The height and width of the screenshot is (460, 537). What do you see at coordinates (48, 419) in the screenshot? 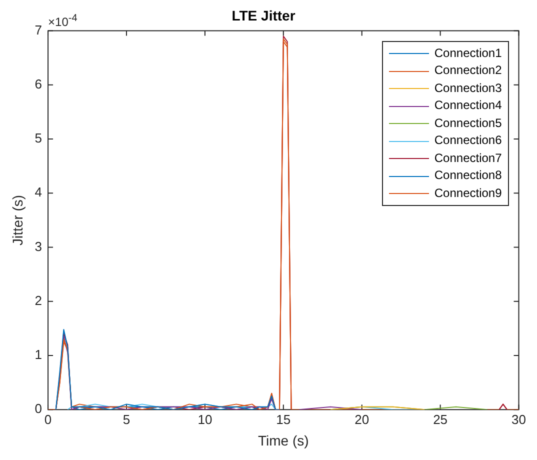
I see `x-tick-label: 0` at bounding box center [48, 419].